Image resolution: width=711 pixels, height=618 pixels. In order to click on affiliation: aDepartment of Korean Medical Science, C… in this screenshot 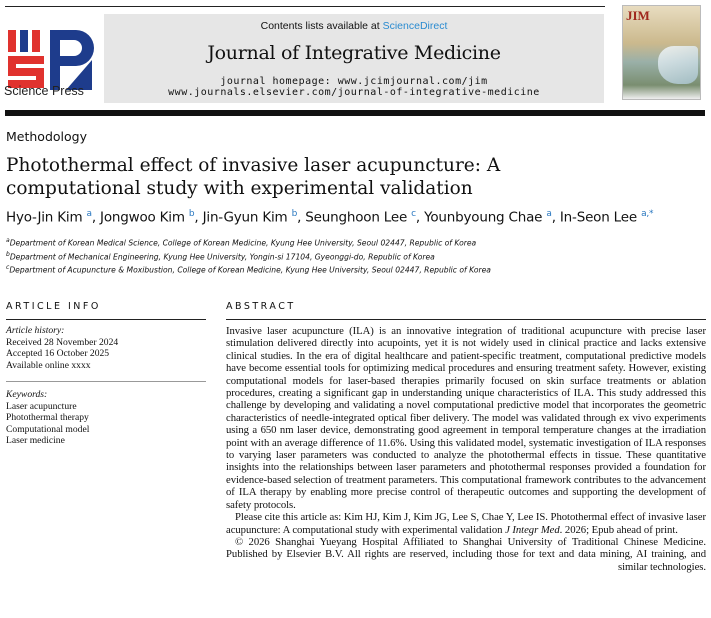, I will do `click(248, 242)`.